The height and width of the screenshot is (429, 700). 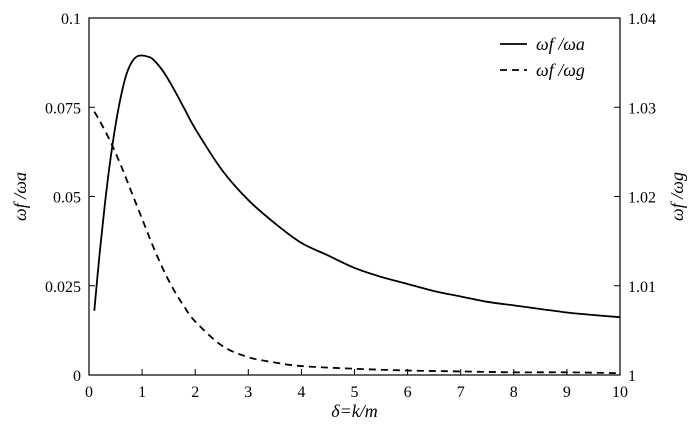 I want to click on y-left-tick-label: 0.025, so click(x=63, y=287).